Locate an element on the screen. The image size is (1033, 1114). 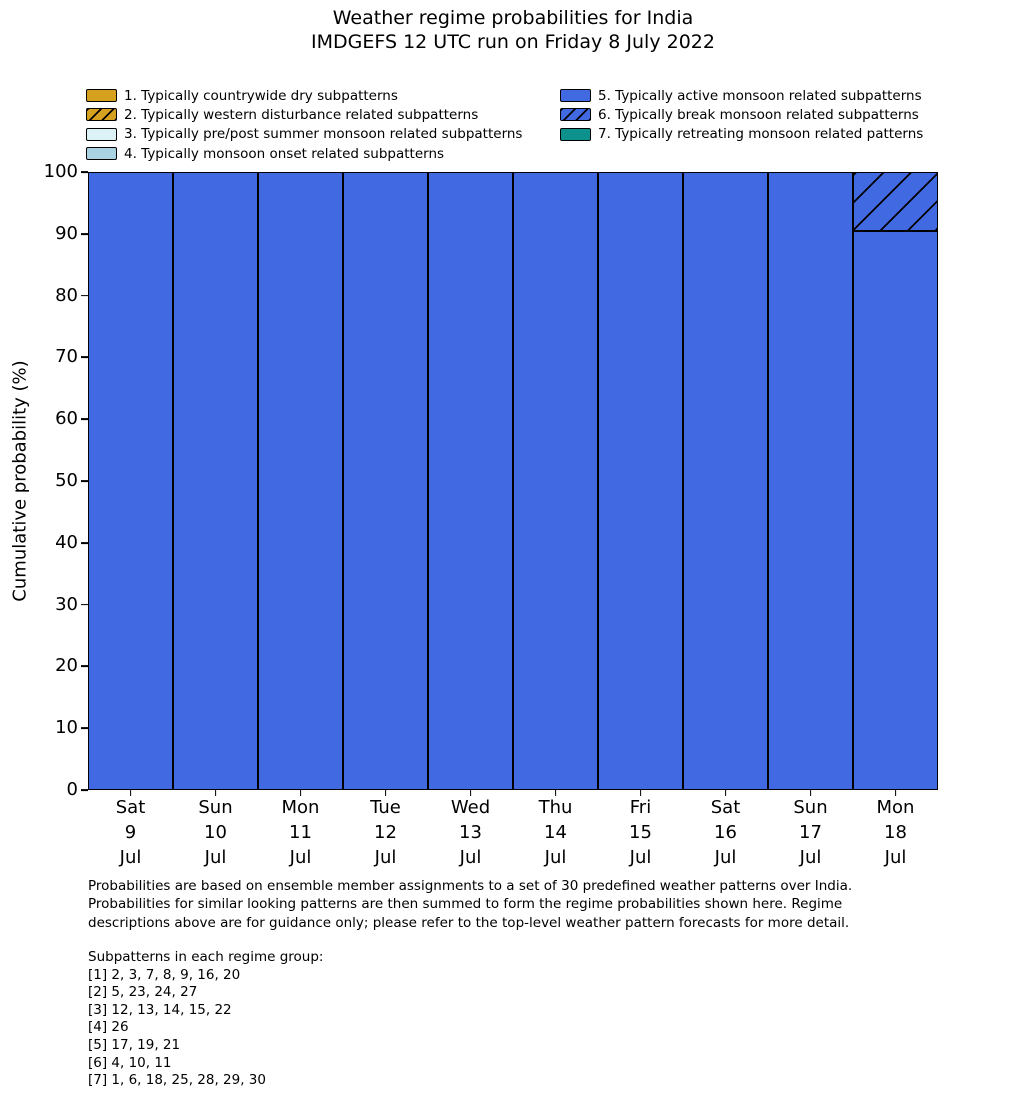
subpattern-line: [5] 17, 19, 21 is located at coordinates (134, 1044).